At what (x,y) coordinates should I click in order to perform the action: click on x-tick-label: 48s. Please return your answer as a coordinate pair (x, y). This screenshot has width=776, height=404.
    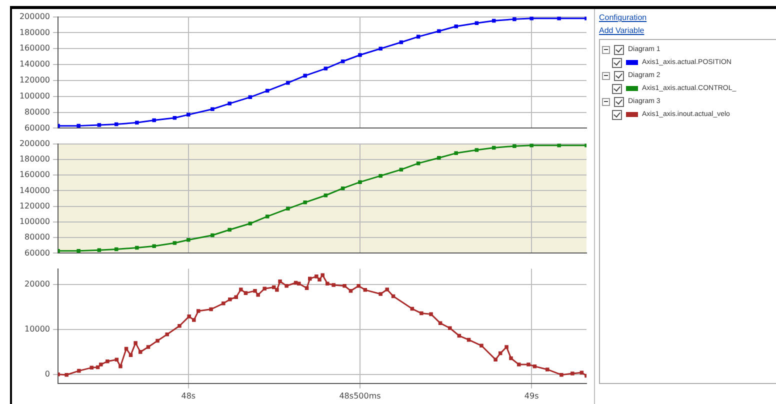
    Looking at the image, I should click on (188, 395).